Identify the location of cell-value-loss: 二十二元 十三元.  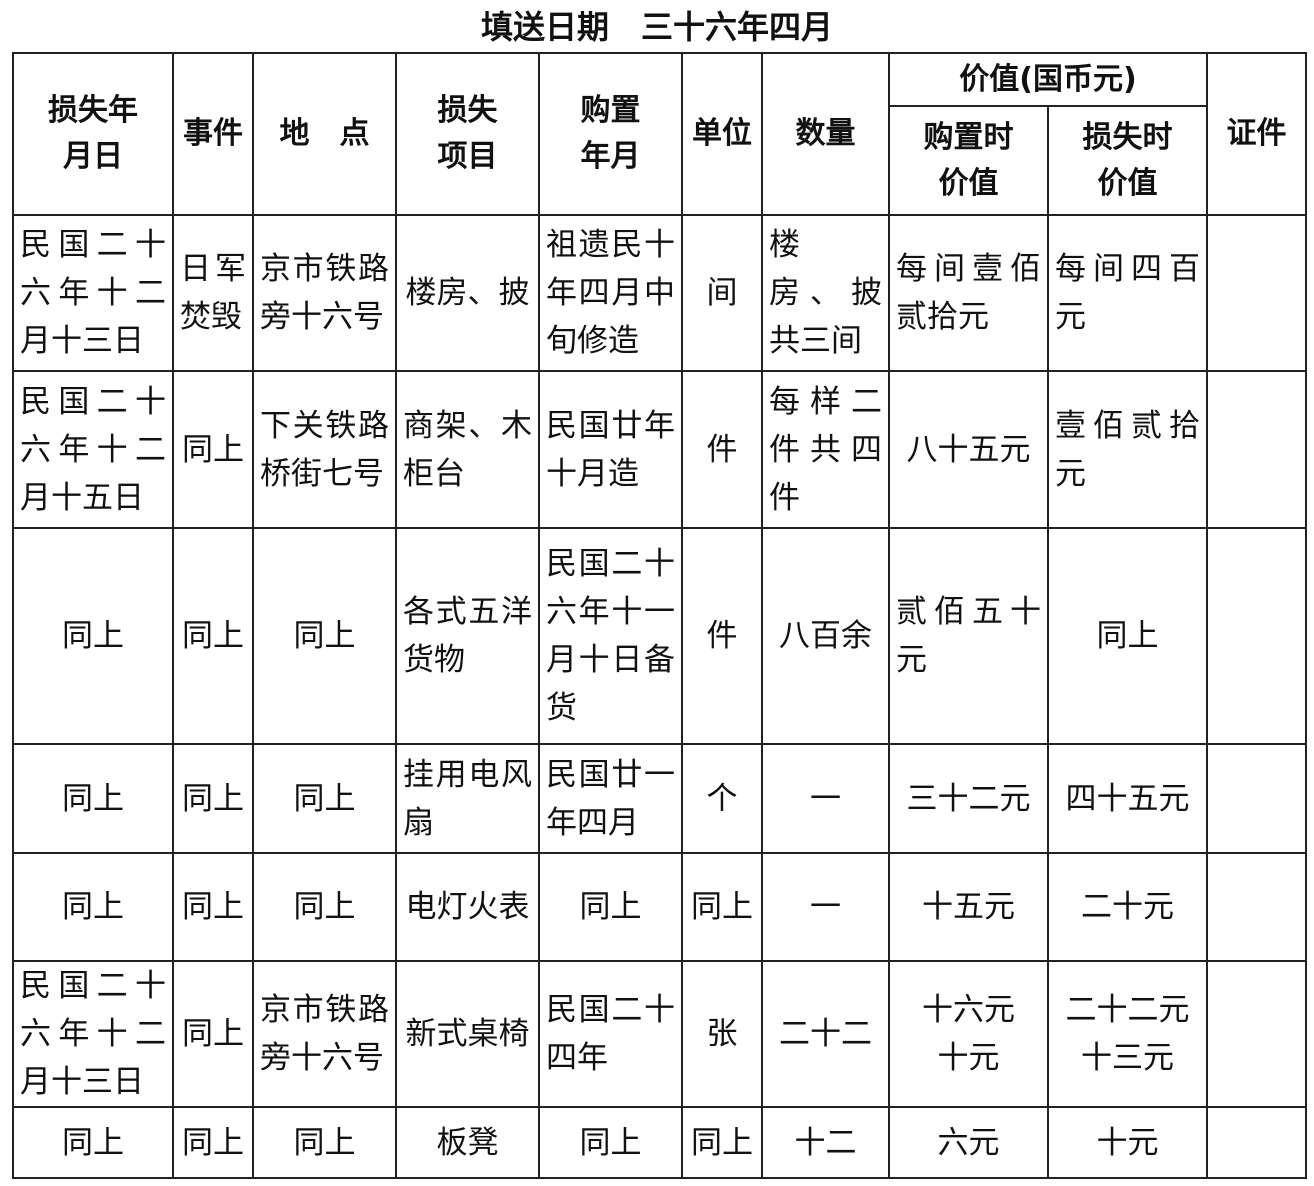
(1127, 1034).